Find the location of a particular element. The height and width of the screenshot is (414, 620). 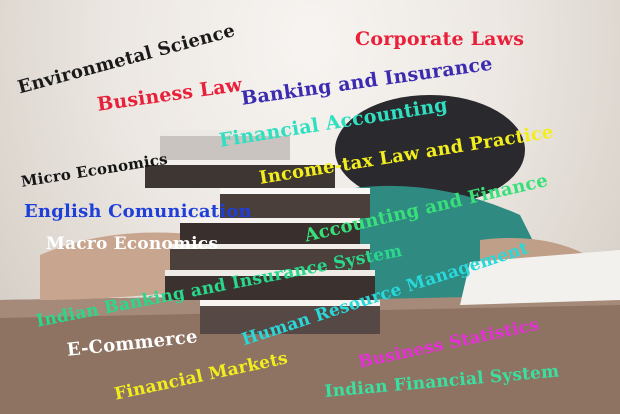

subject-english-communication: English Comunication is located at coordinates (138, 211).